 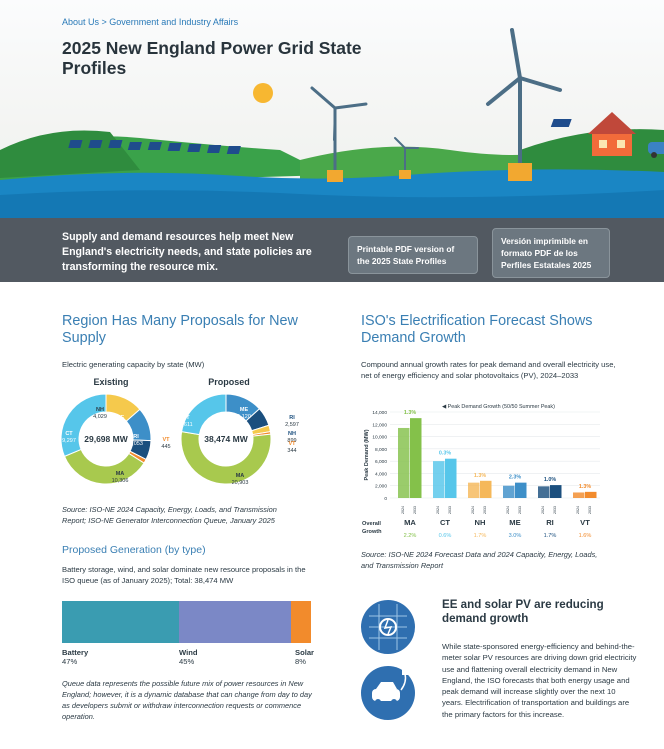 What do you see at coordinates (550, 536) in the screenshot?
I see `overall-growth-ri: 1.7%` at bounding box center [550, 536].